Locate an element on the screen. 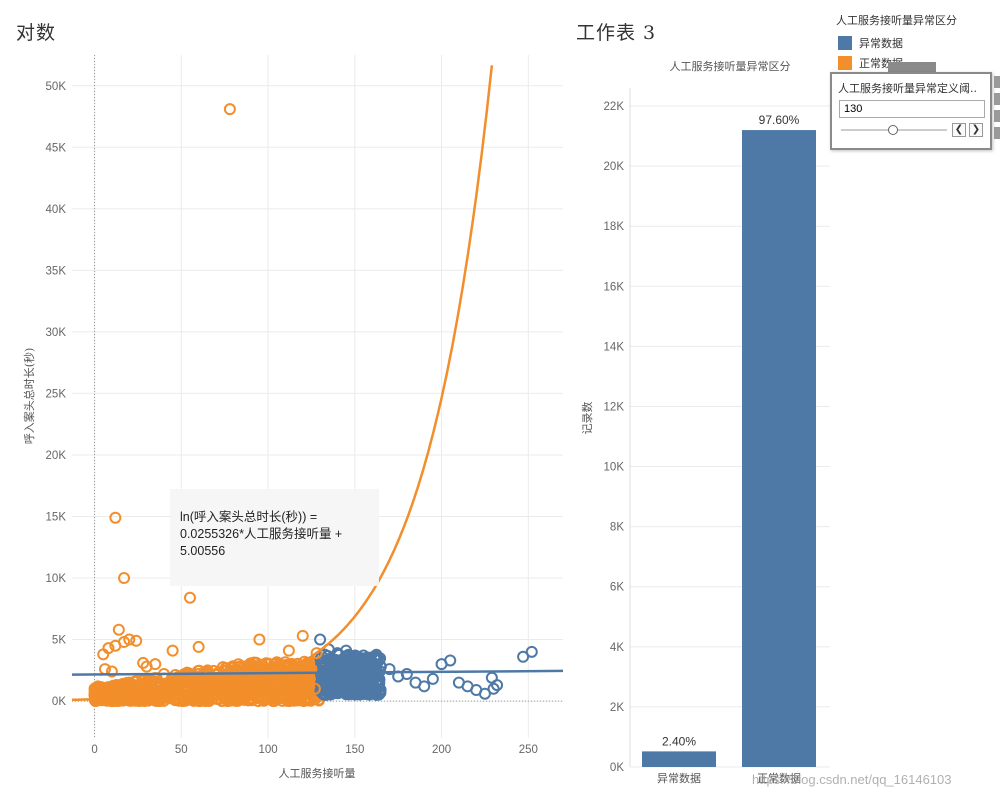 This screenshot has height=800, width=1000. scatter-y-tick-label: 0K is located at coordinates (59, 702).